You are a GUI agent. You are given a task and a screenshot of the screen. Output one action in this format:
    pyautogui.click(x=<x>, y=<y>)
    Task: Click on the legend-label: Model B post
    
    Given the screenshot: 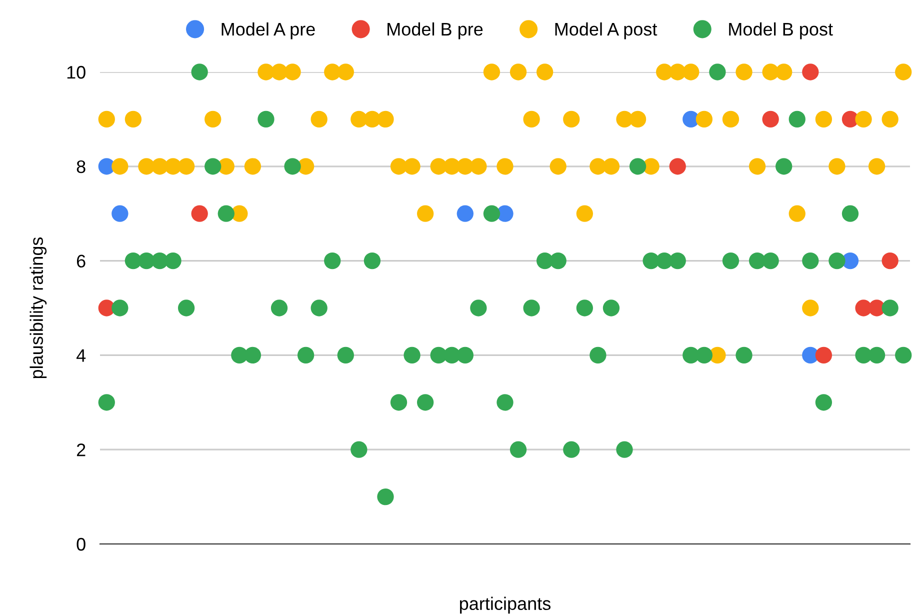 What is the action you would take?
    pyautogui.click(x=781, y=31)
    